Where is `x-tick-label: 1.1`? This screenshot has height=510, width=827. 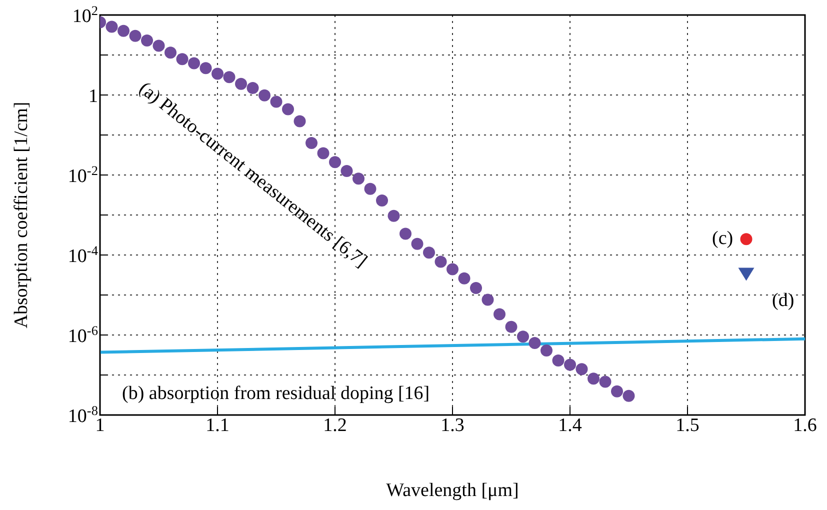 x-tick-label: 1.1 is located at coordinates (218, 425).